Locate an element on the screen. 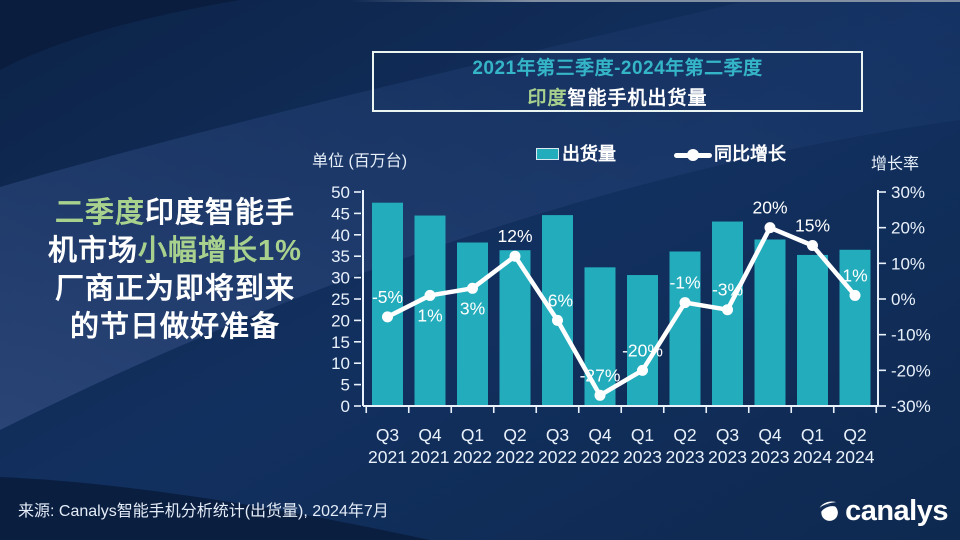 Image resolution: width=960 pixels, height=540 pixels. right-axis-tick-label: 0% is located at coordinates (903, 299).